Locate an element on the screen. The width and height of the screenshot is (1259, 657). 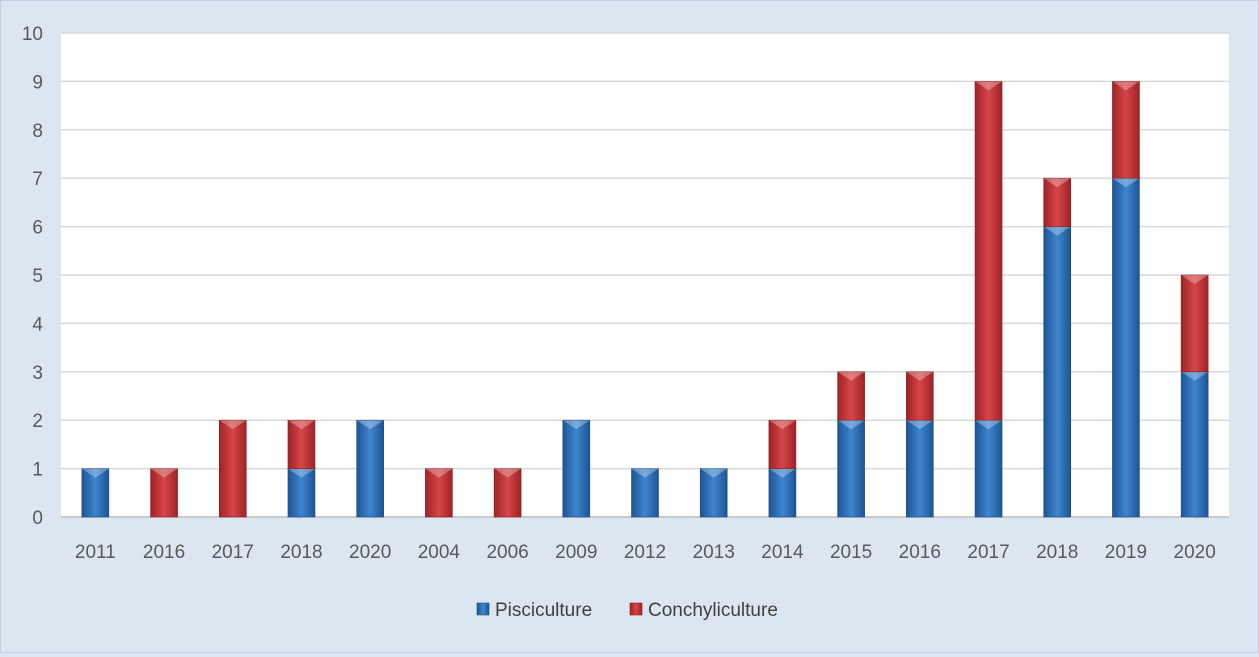
legend-item-pisciculture: Pisciculture is located at coordinates (534, 610).